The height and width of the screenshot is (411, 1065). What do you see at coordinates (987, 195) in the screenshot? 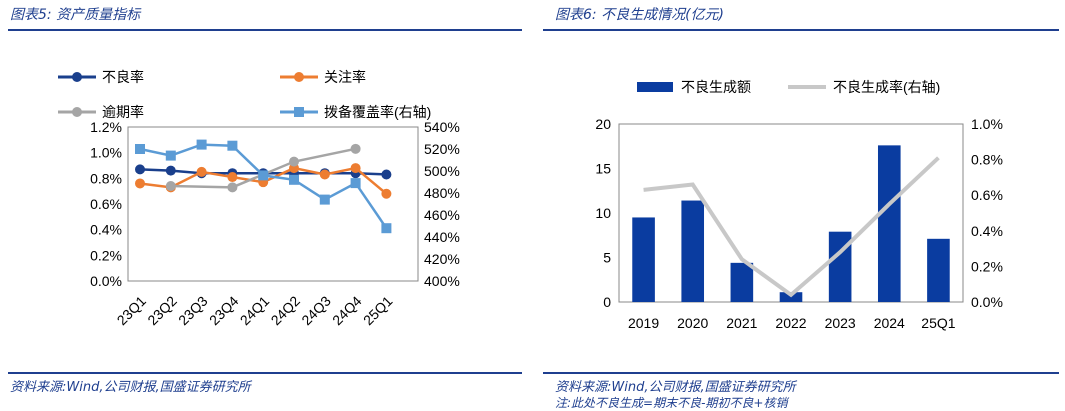
I see `right-axis-tick-label: 0.6%` at bounding box center [987, 195].